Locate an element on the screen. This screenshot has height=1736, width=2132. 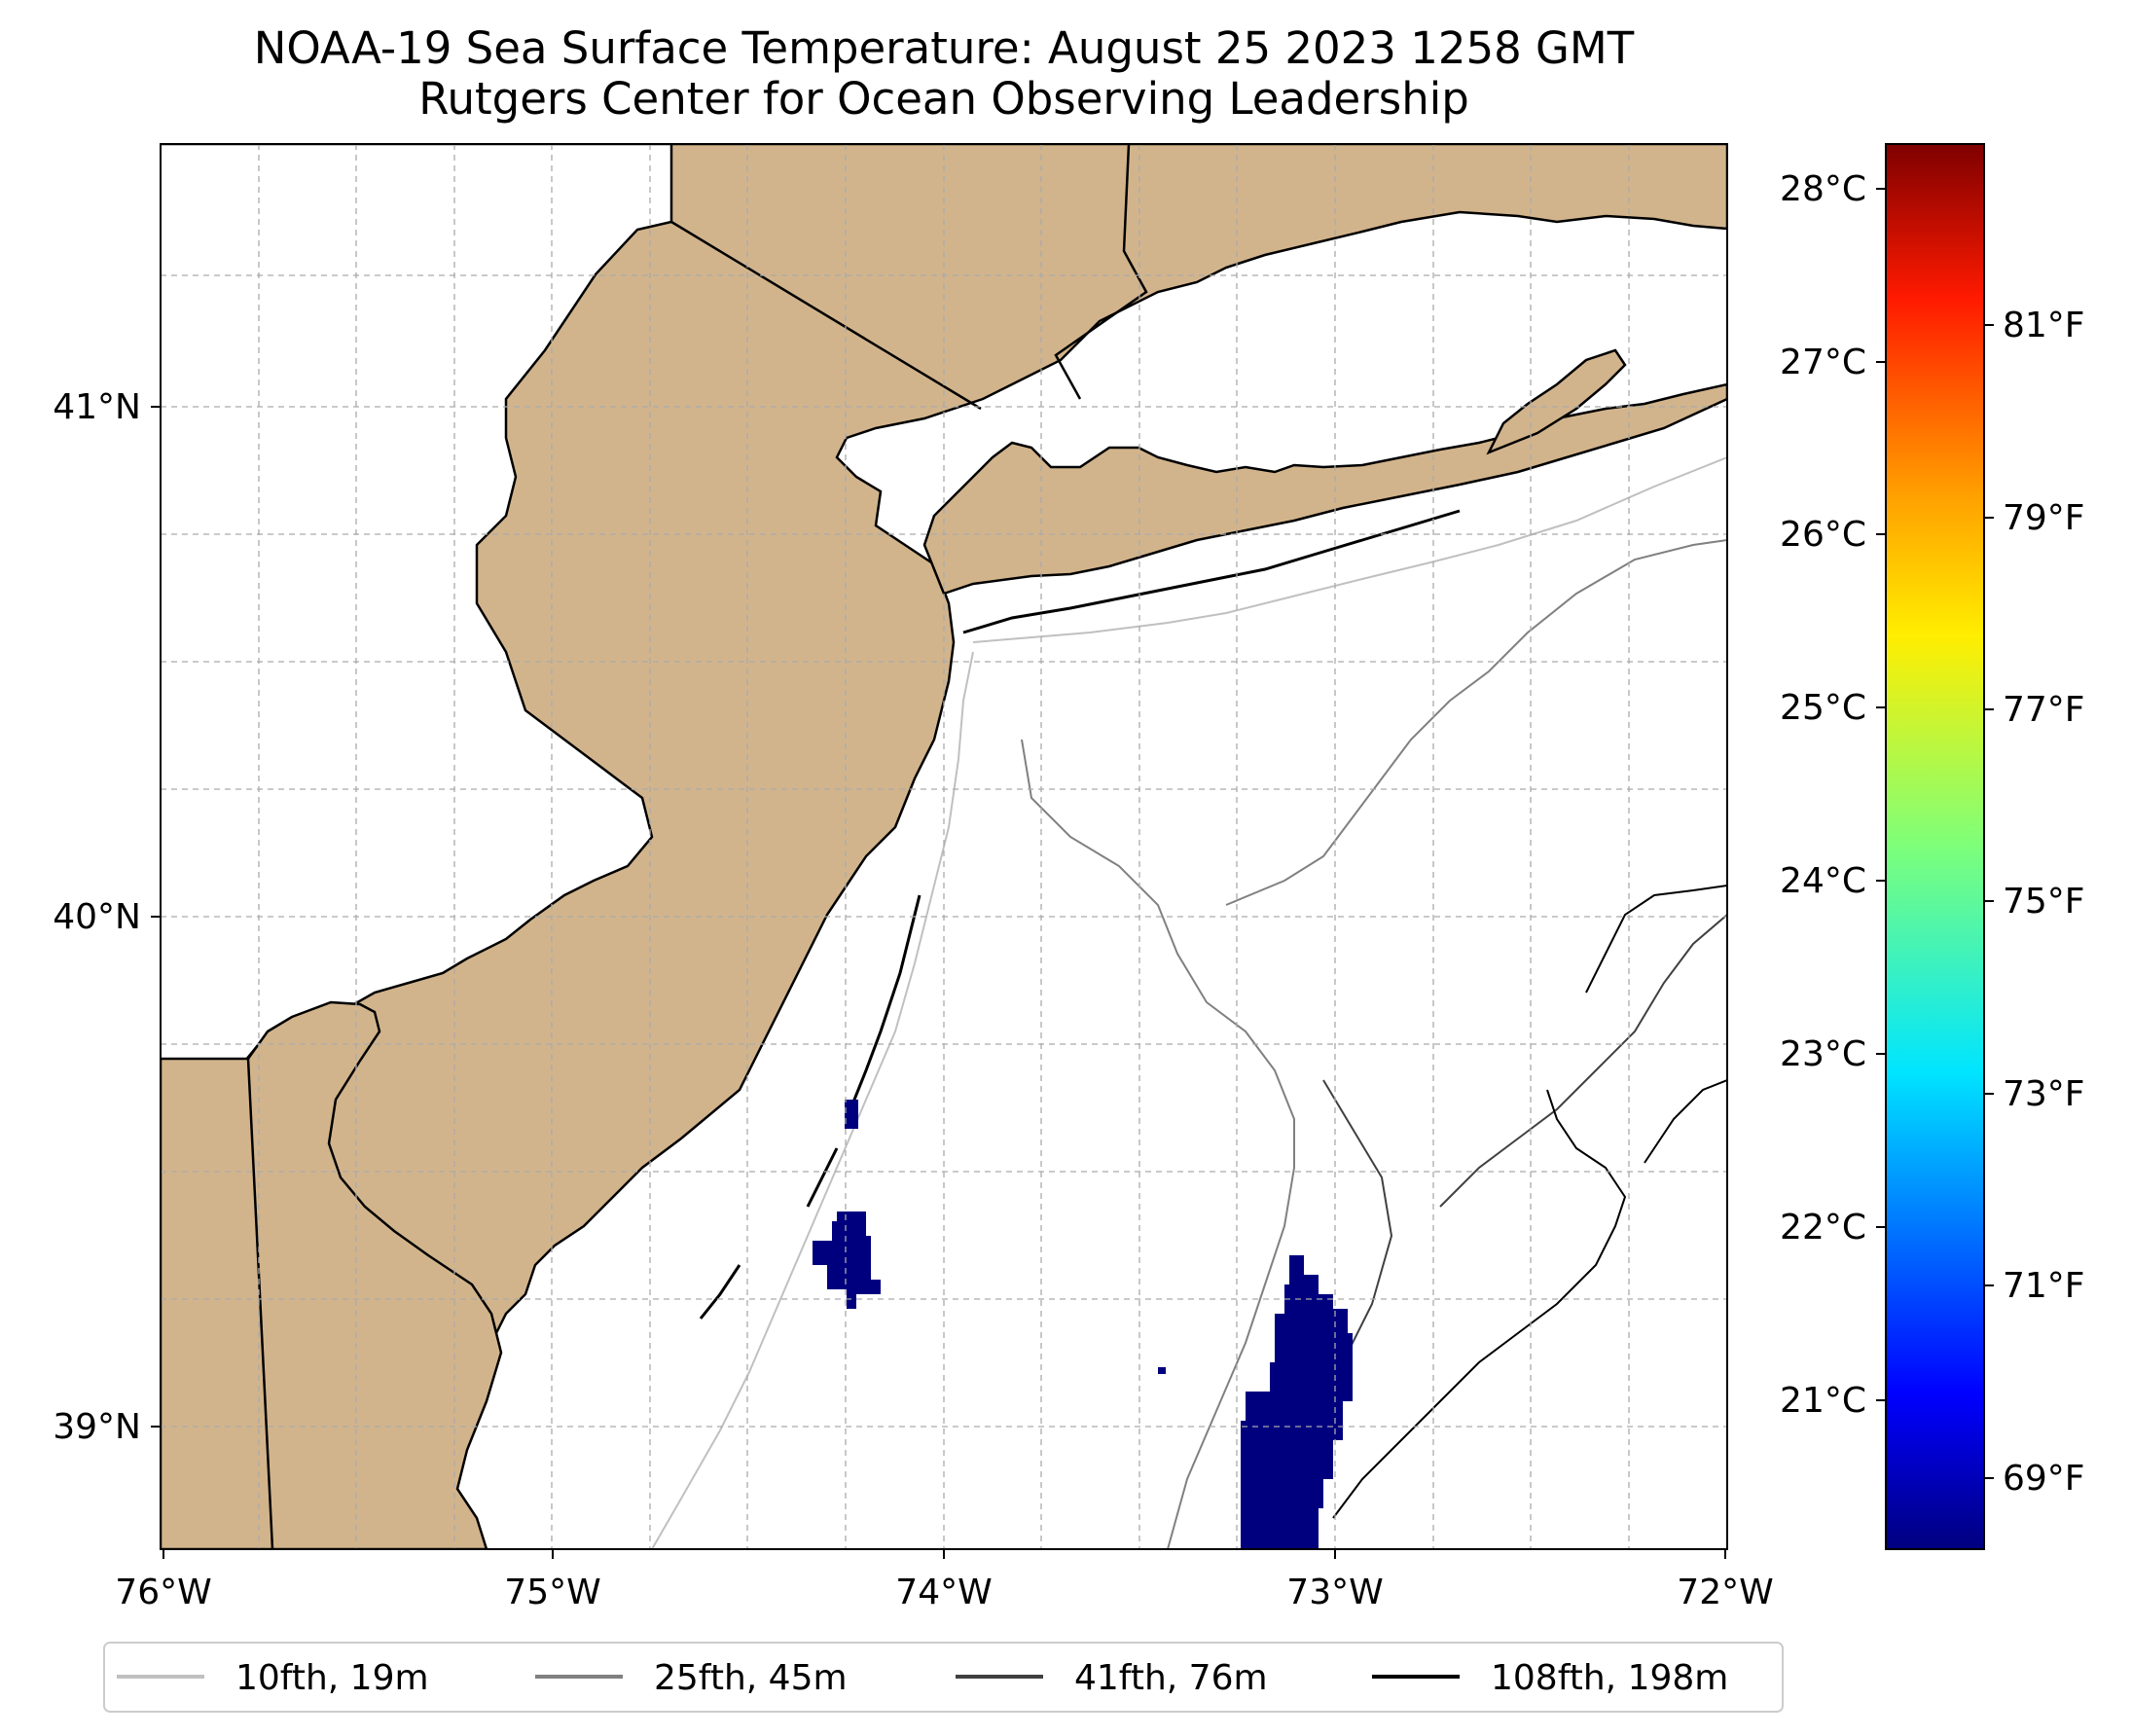
celsius-tick-label: 28°C is located at coordinates (1823, 189).